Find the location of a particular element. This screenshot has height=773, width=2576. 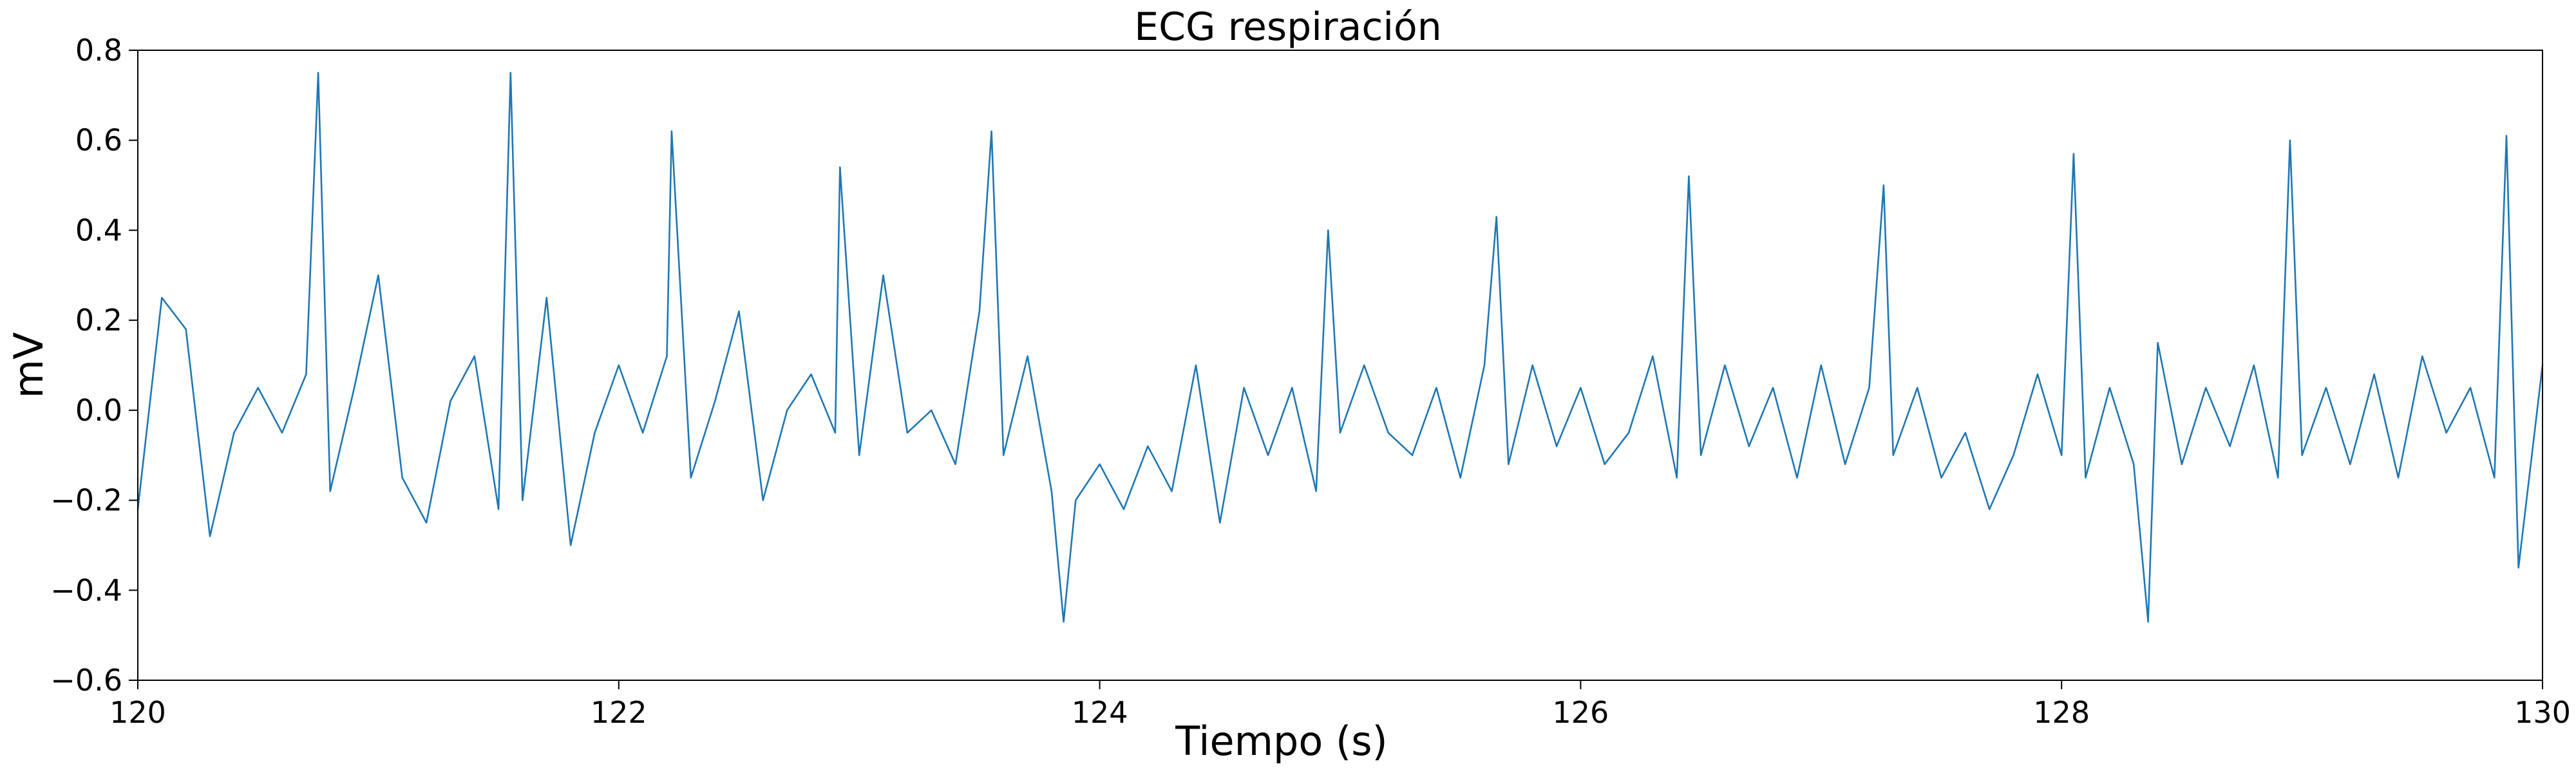

y-axis: −0.6 −0.4 −0.2 0.0 0.2 0.4 0.6 0.8 is located at coordinates (94, 365).